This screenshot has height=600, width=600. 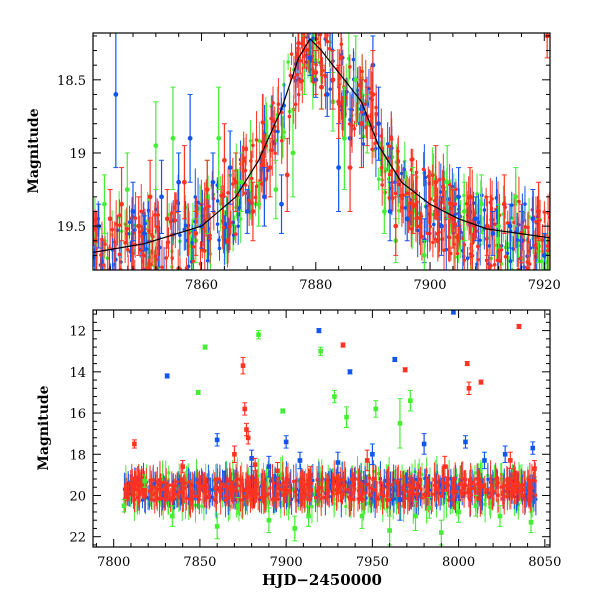 What do you see at coordinates (322, 580) in the screenshot?
I see `x-axis-label: HJD−2450000` at bounding box center [322, 580].